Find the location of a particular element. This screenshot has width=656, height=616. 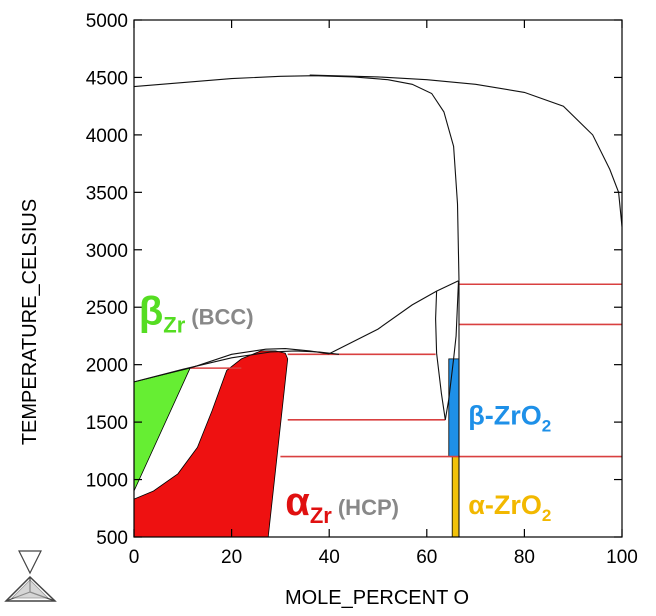

region-label: β-ZrO2 is located at coordinates (509, 417).